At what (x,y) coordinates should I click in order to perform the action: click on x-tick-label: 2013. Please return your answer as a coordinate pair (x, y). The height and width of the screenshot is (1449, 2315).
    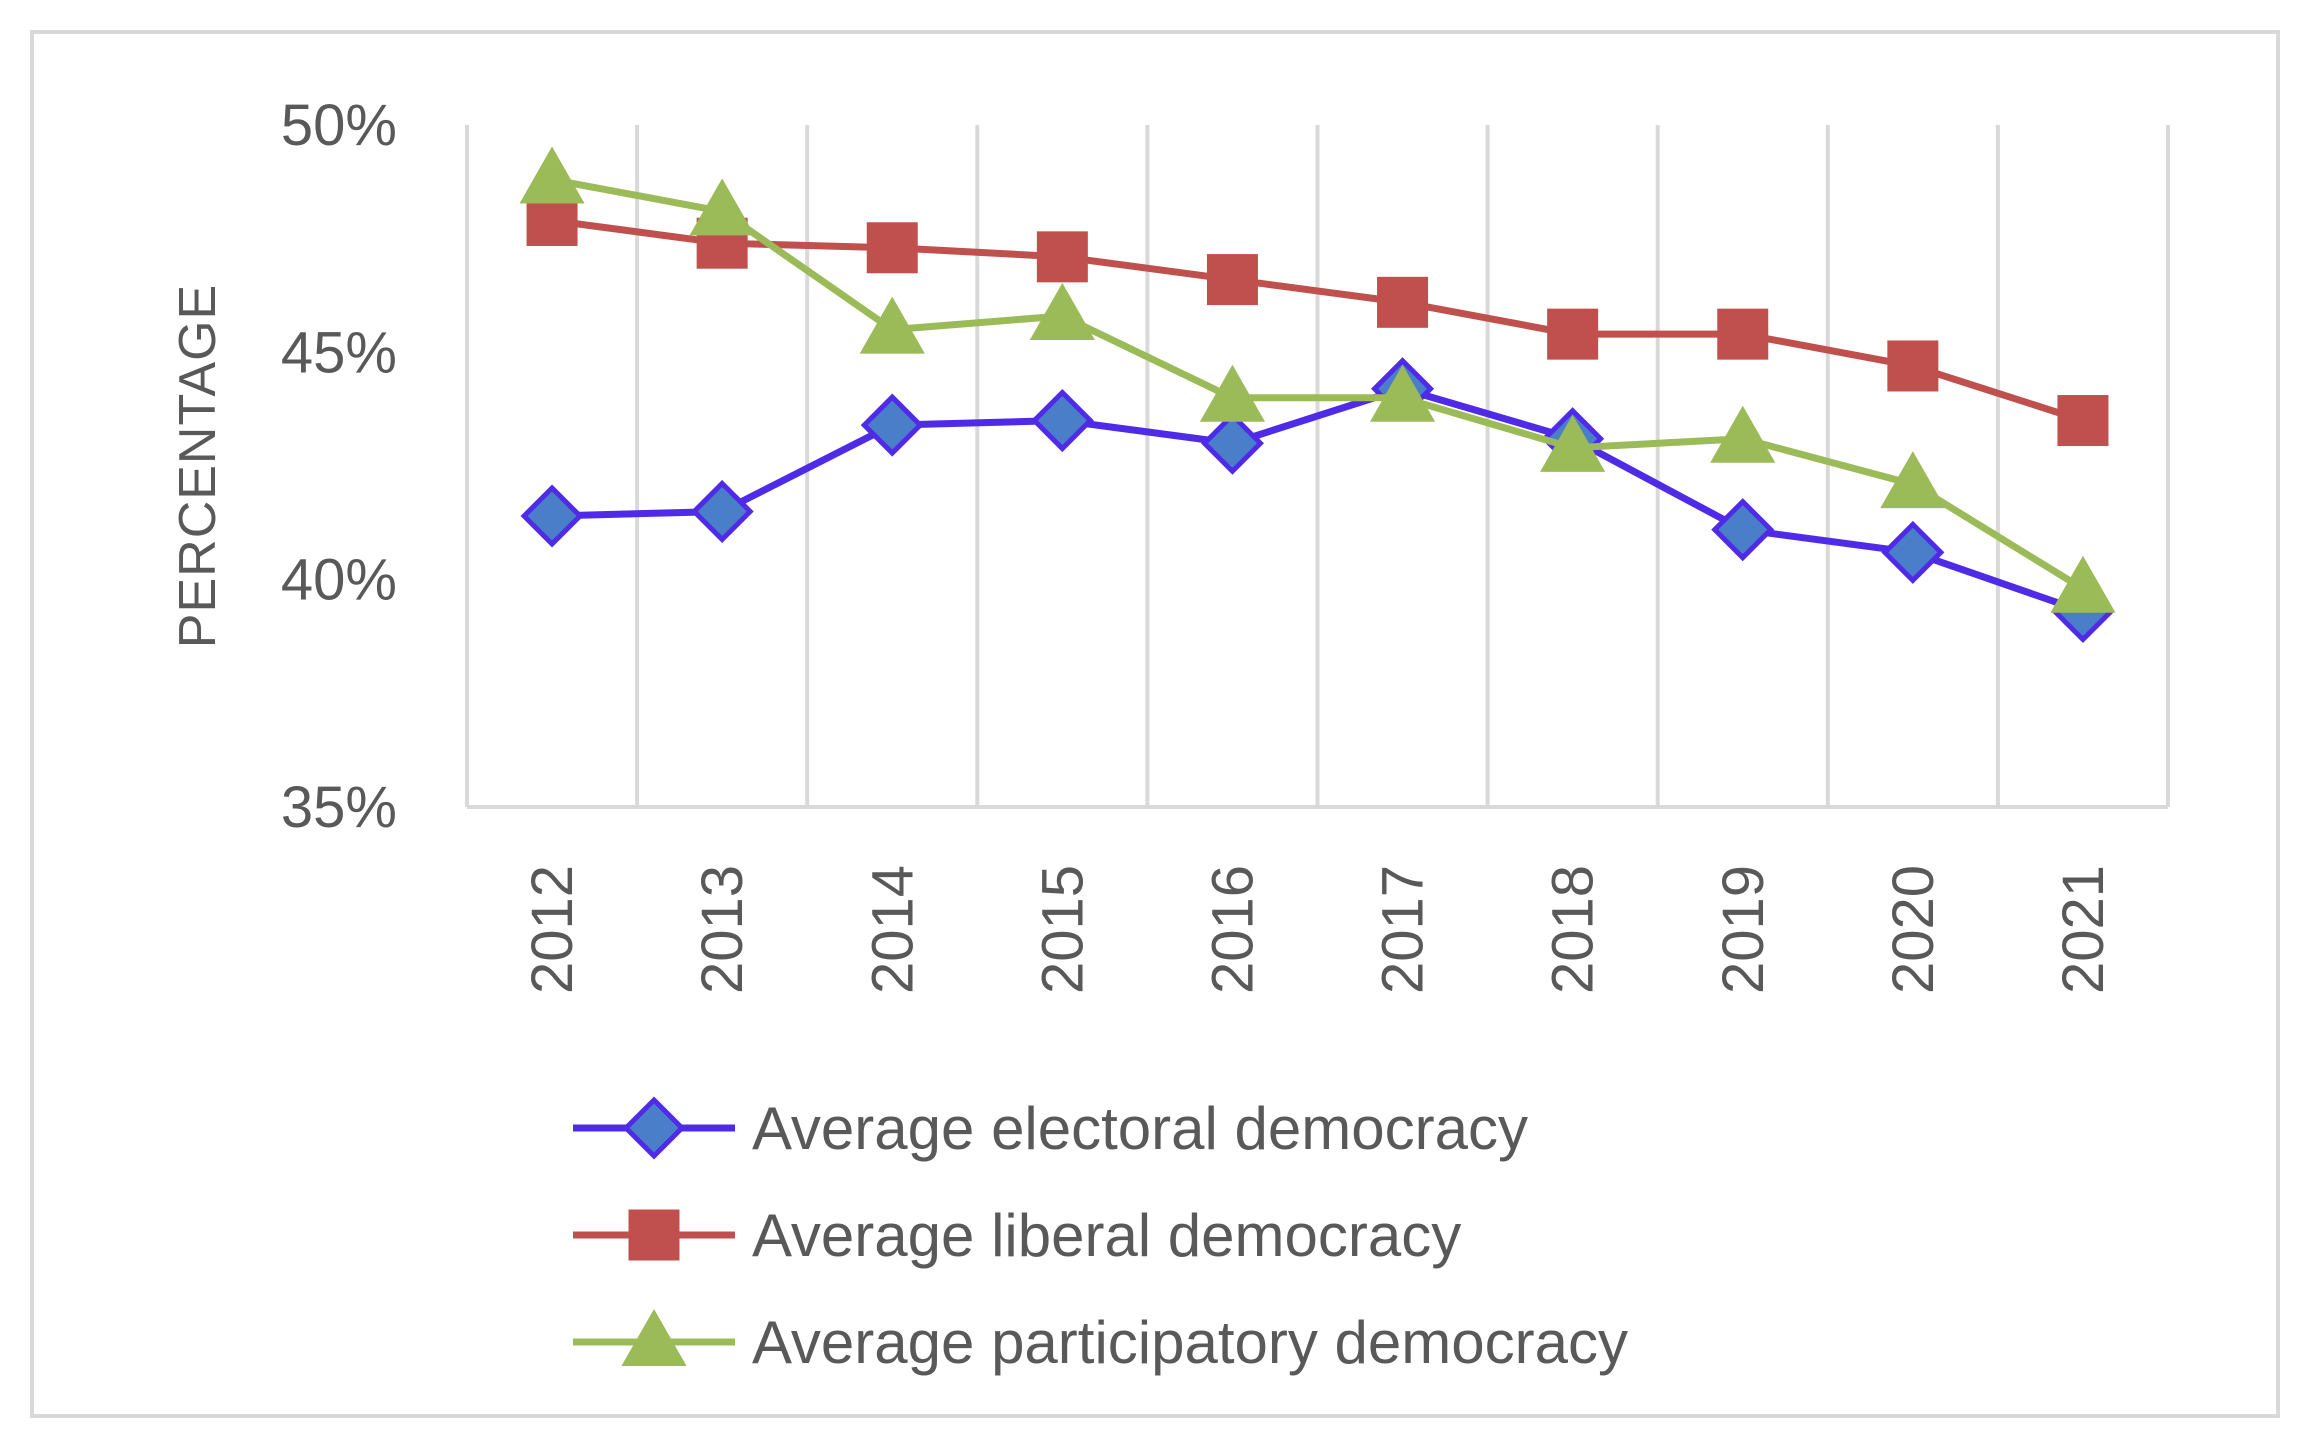
    Looking at the image, I should click on (722, 929).